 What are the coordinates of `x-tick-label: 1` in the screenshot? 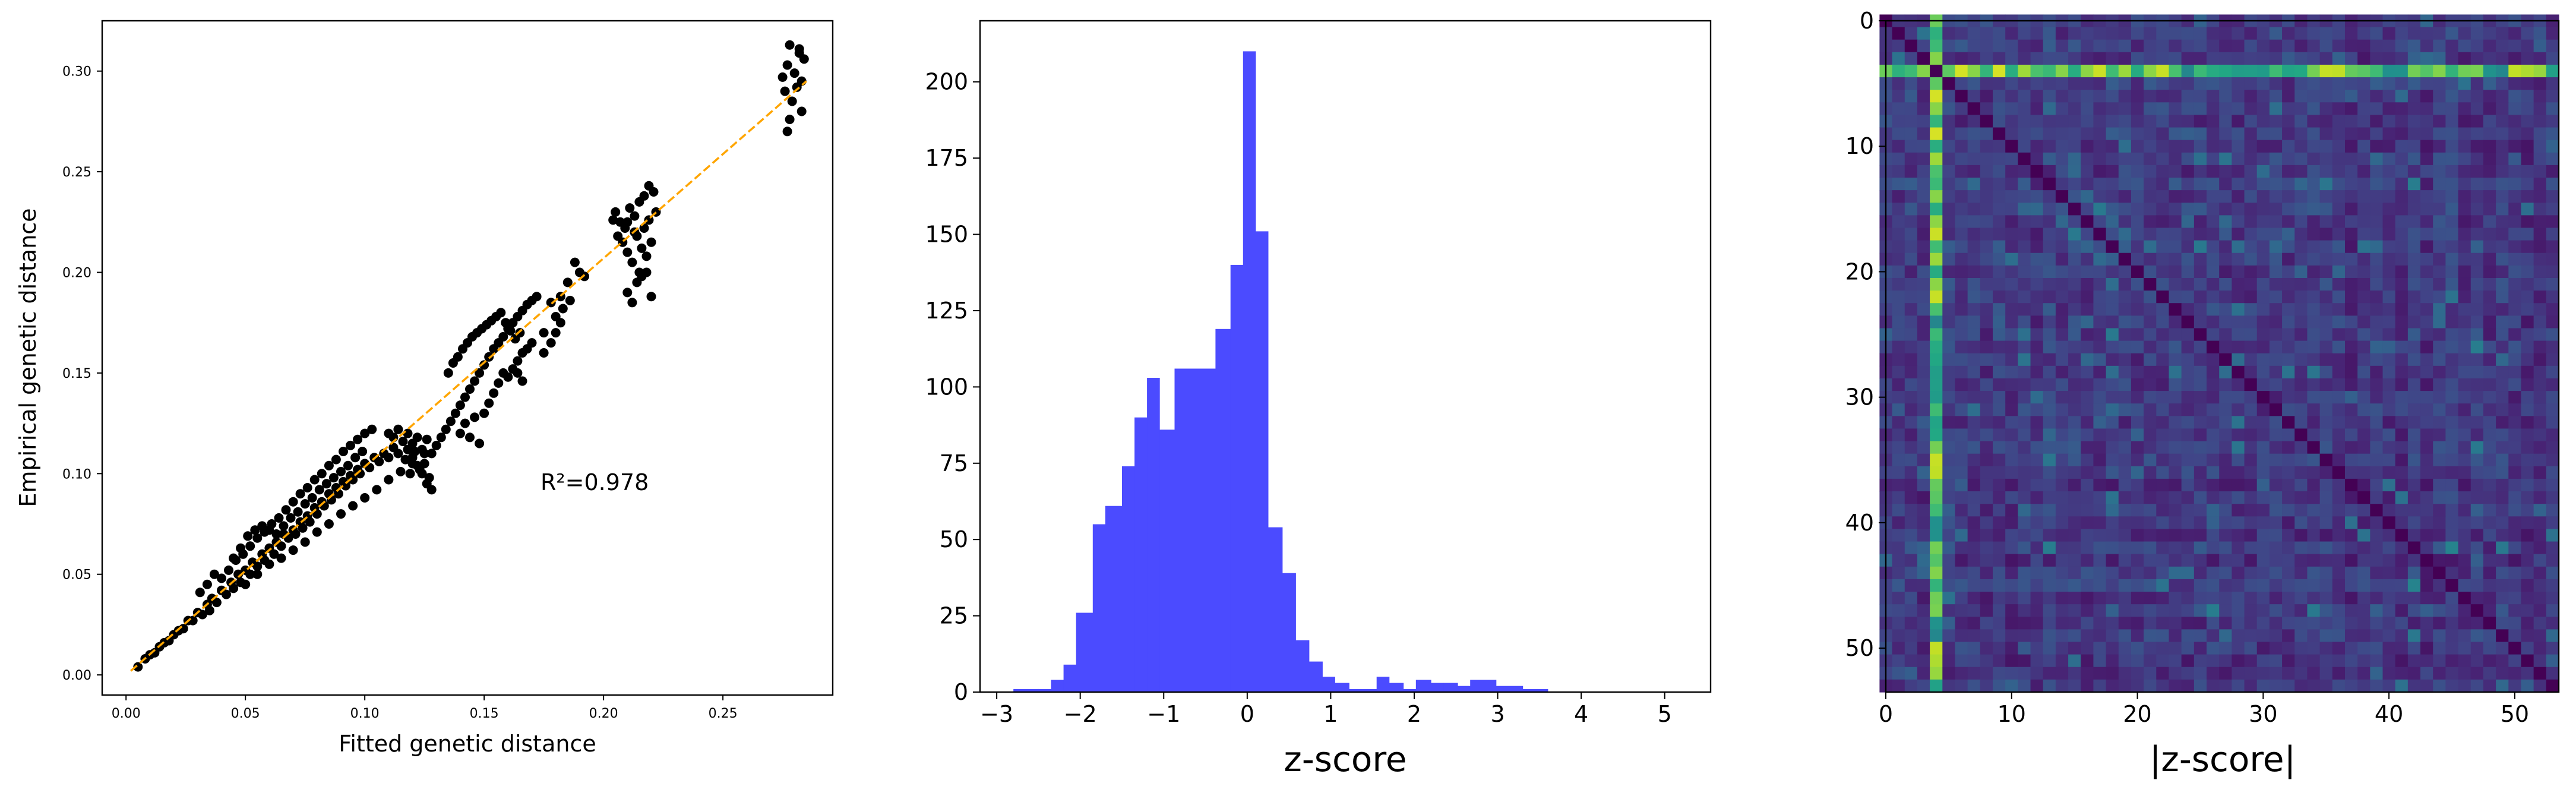 It's located at (1330, 714).